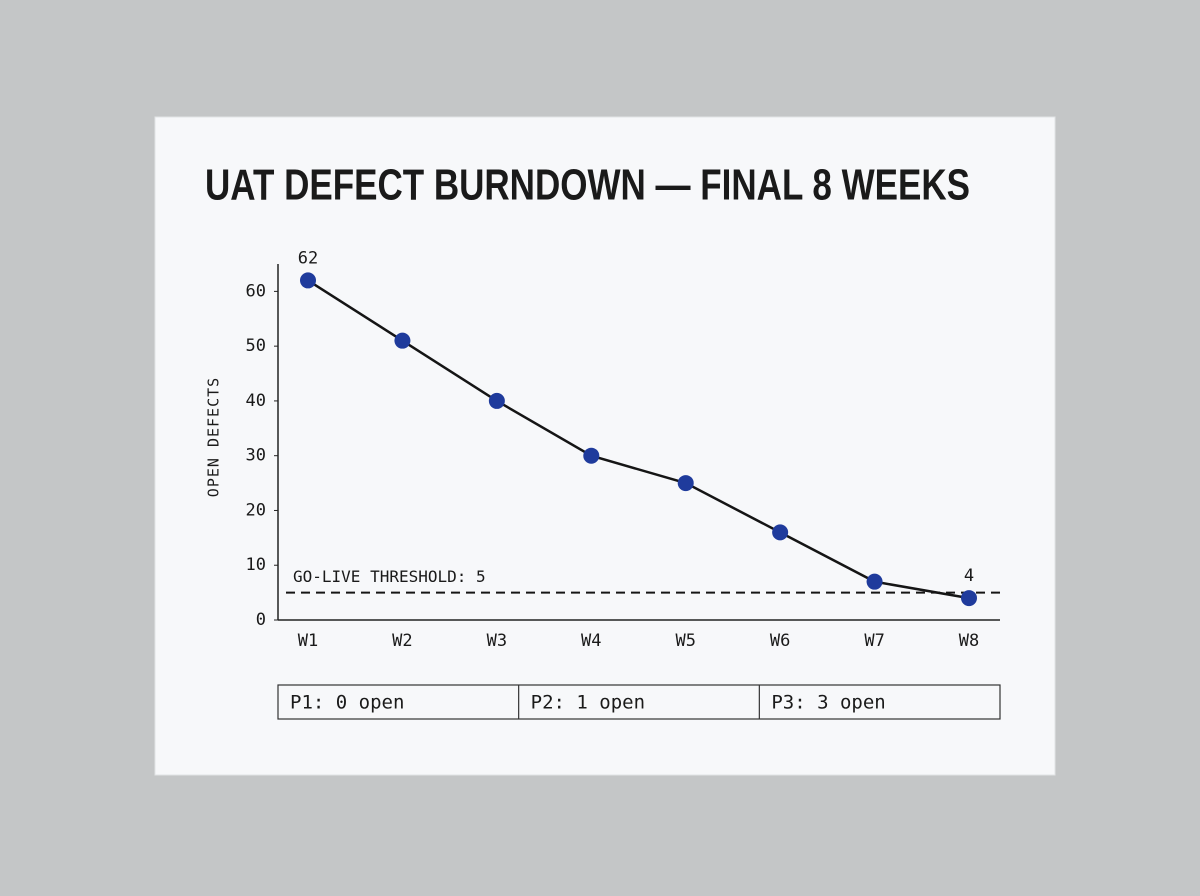  Describe the element at coordinates (587, 185) in the screenshot. I see `chart-title: UAT DEFECT BURNDOWN — FINAL 8 WEEKS` at that location.